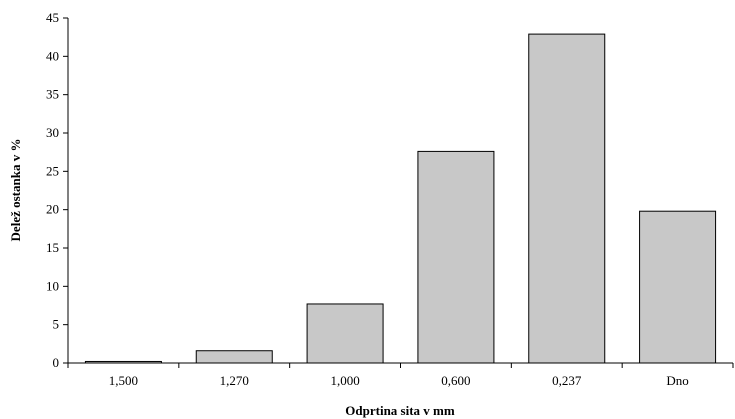  Describe the element at coordinates (344, 380) in the screenshot. I see `x-tick-label: 1,000` at that location.